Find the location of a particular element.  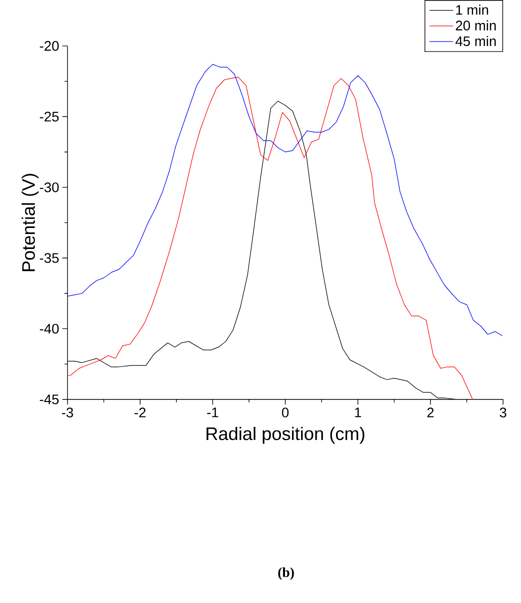

y-tick-label: -40 is located at coordinates (49, 329).